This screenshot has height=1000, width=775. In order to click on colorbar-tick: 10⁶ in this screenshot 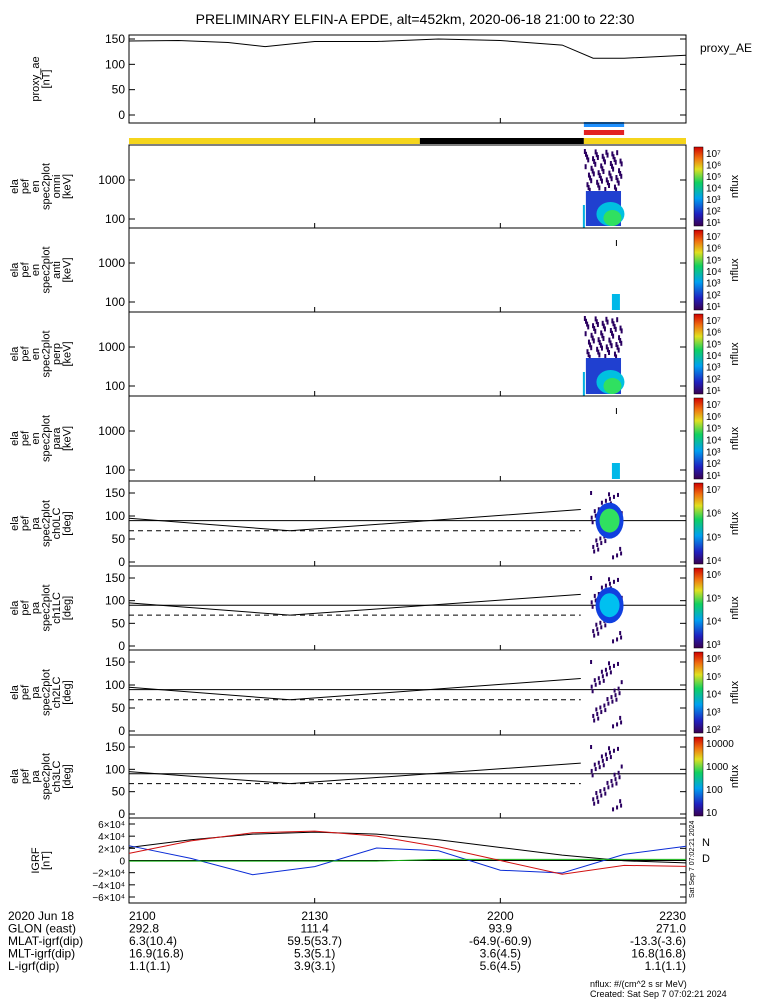, I will do `click(713, 166)`.